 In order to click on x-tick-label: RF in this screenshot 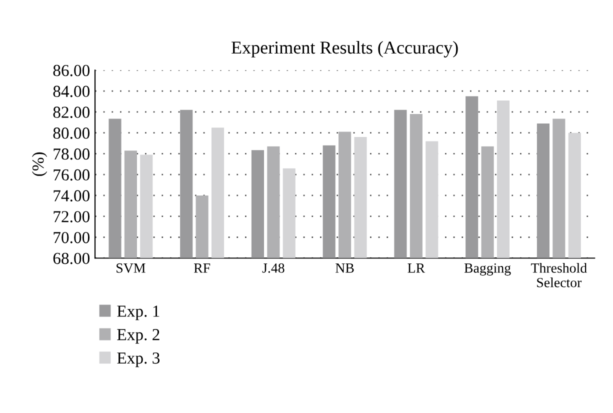, I will do `click(202, 268)`.